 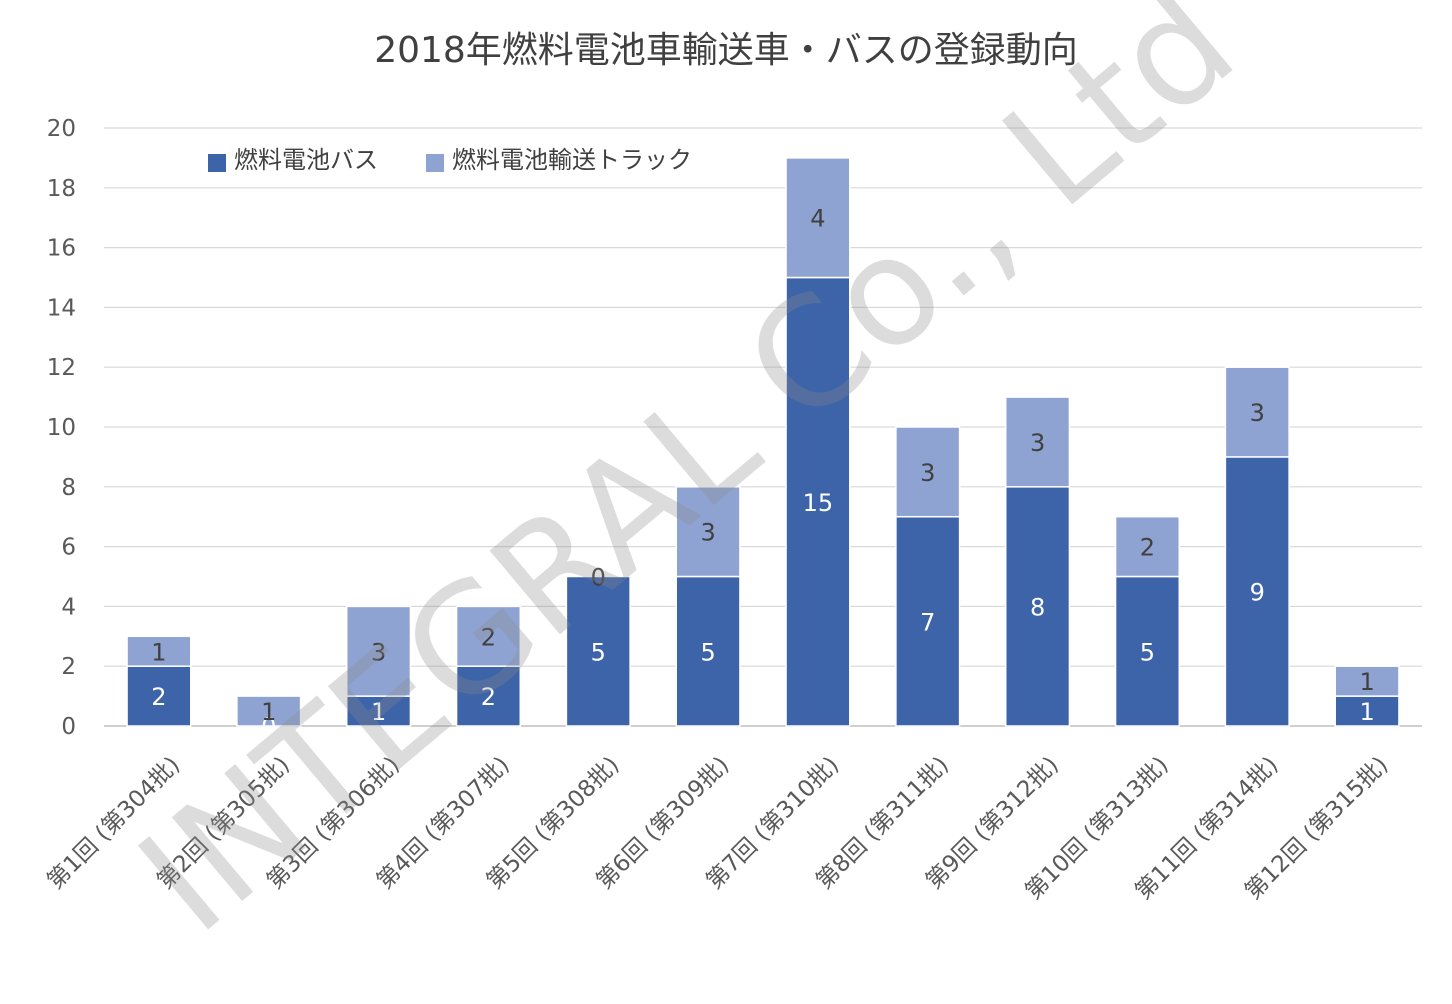 I want to click on legend: 燃料電池バス 燃料電池輸送トラック, so click(x=450, y=160).